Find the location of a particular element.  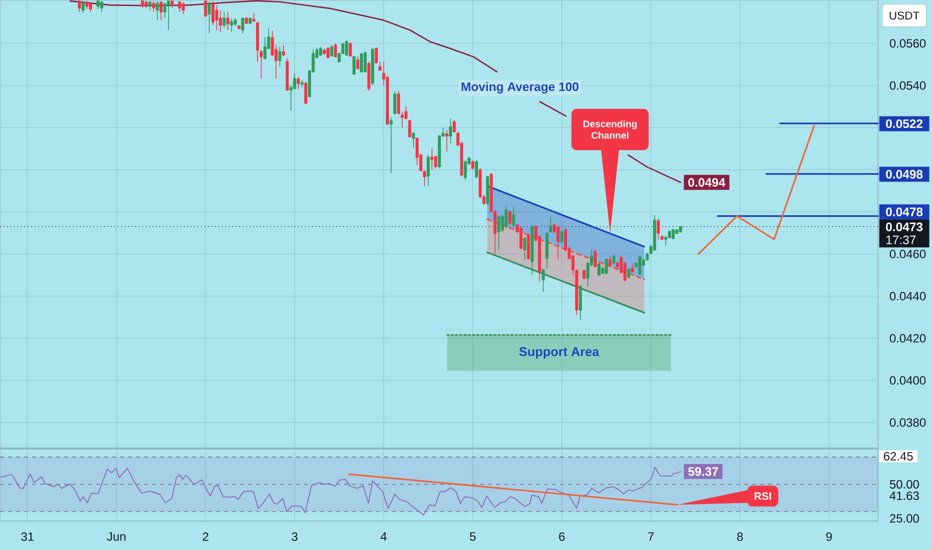

x-tick-label: 31 is located at coordinates (27, 536).